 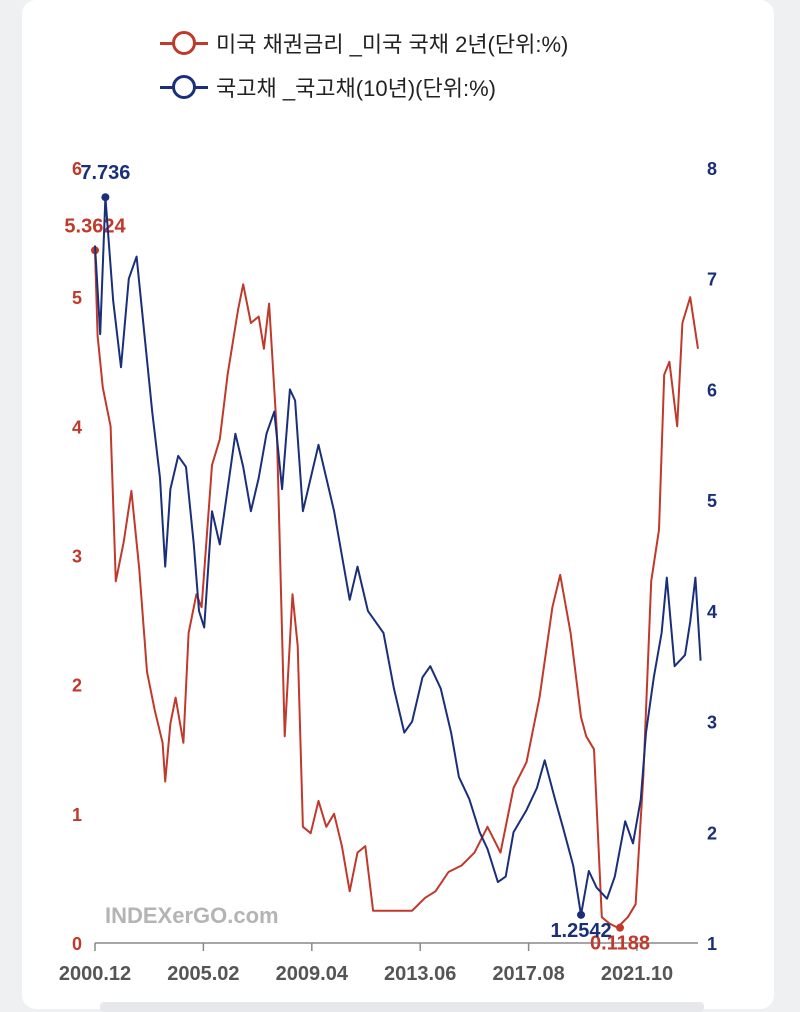 What do you see at coordinates (203, 974) in the screenshot?
I see `x-tick-label: 2005.02` at bounding box center [203, 974].